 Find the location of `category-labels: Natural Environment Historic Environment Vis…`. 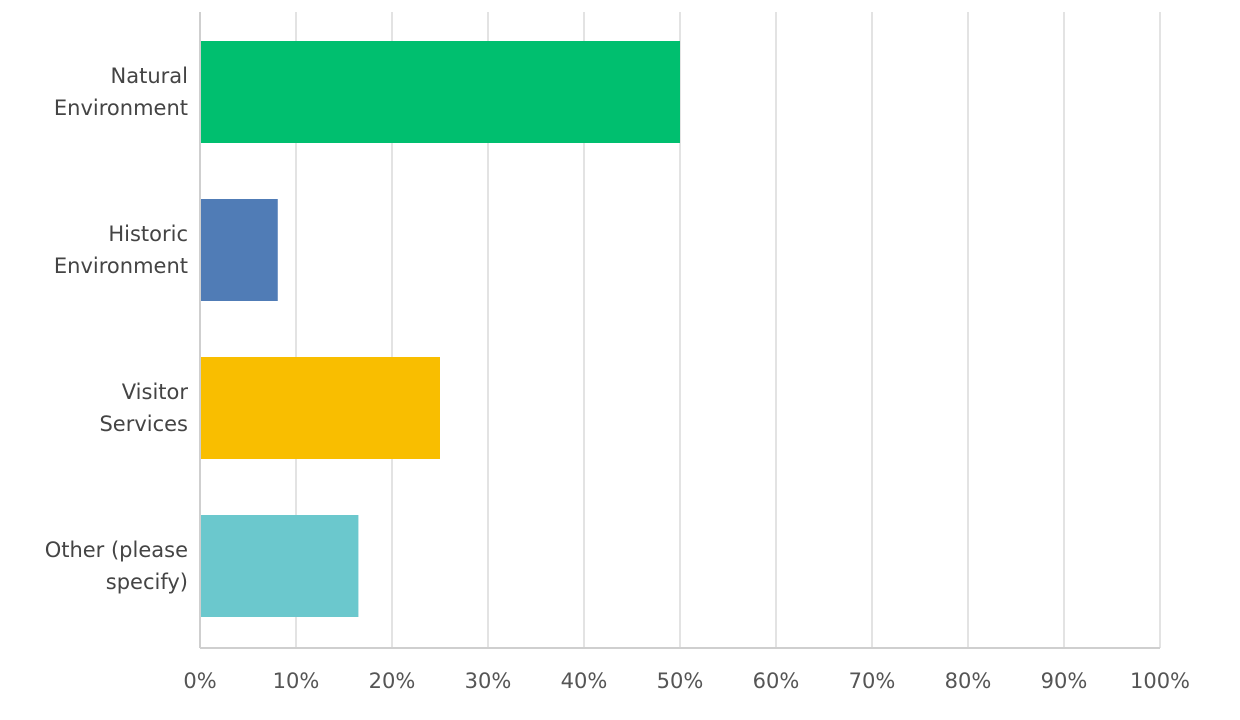

category-labels: Natural Environment Historic Environment Vis… is located at coordinates (117, 329).